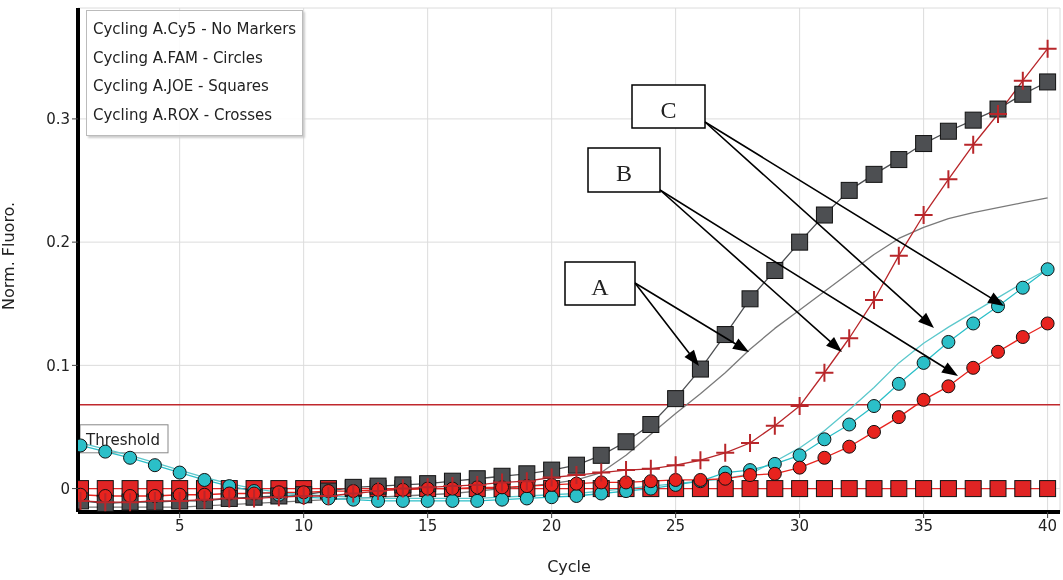  Describe the element at coordinates (676, 525) in the screenshot. I see `x-tick-label: 25` at that location.